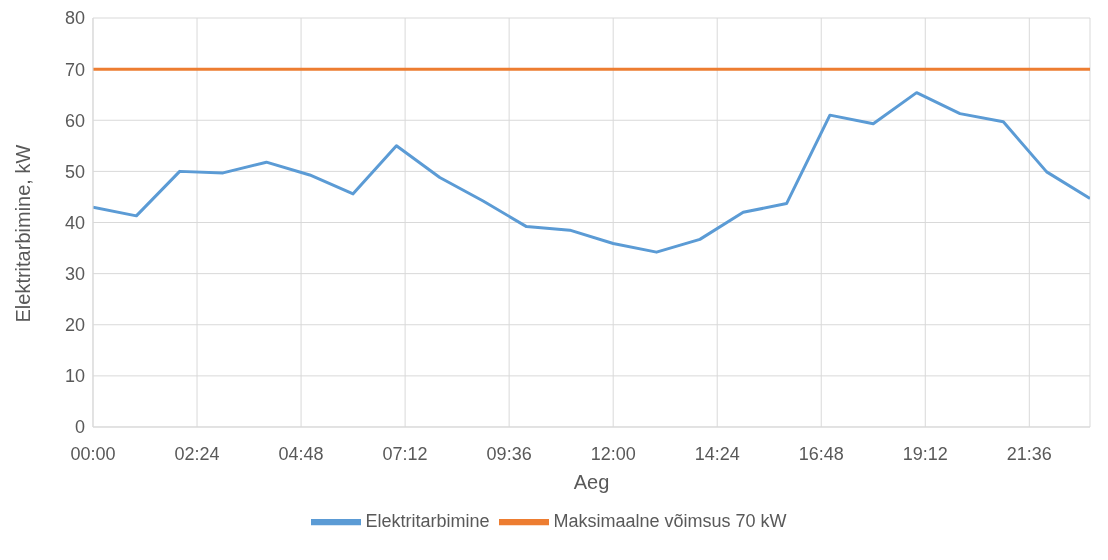  What do you see at coordinates (74, 376) in the screenshot?
I see `y-tick-label: 10` at bounding box center [74, 376].